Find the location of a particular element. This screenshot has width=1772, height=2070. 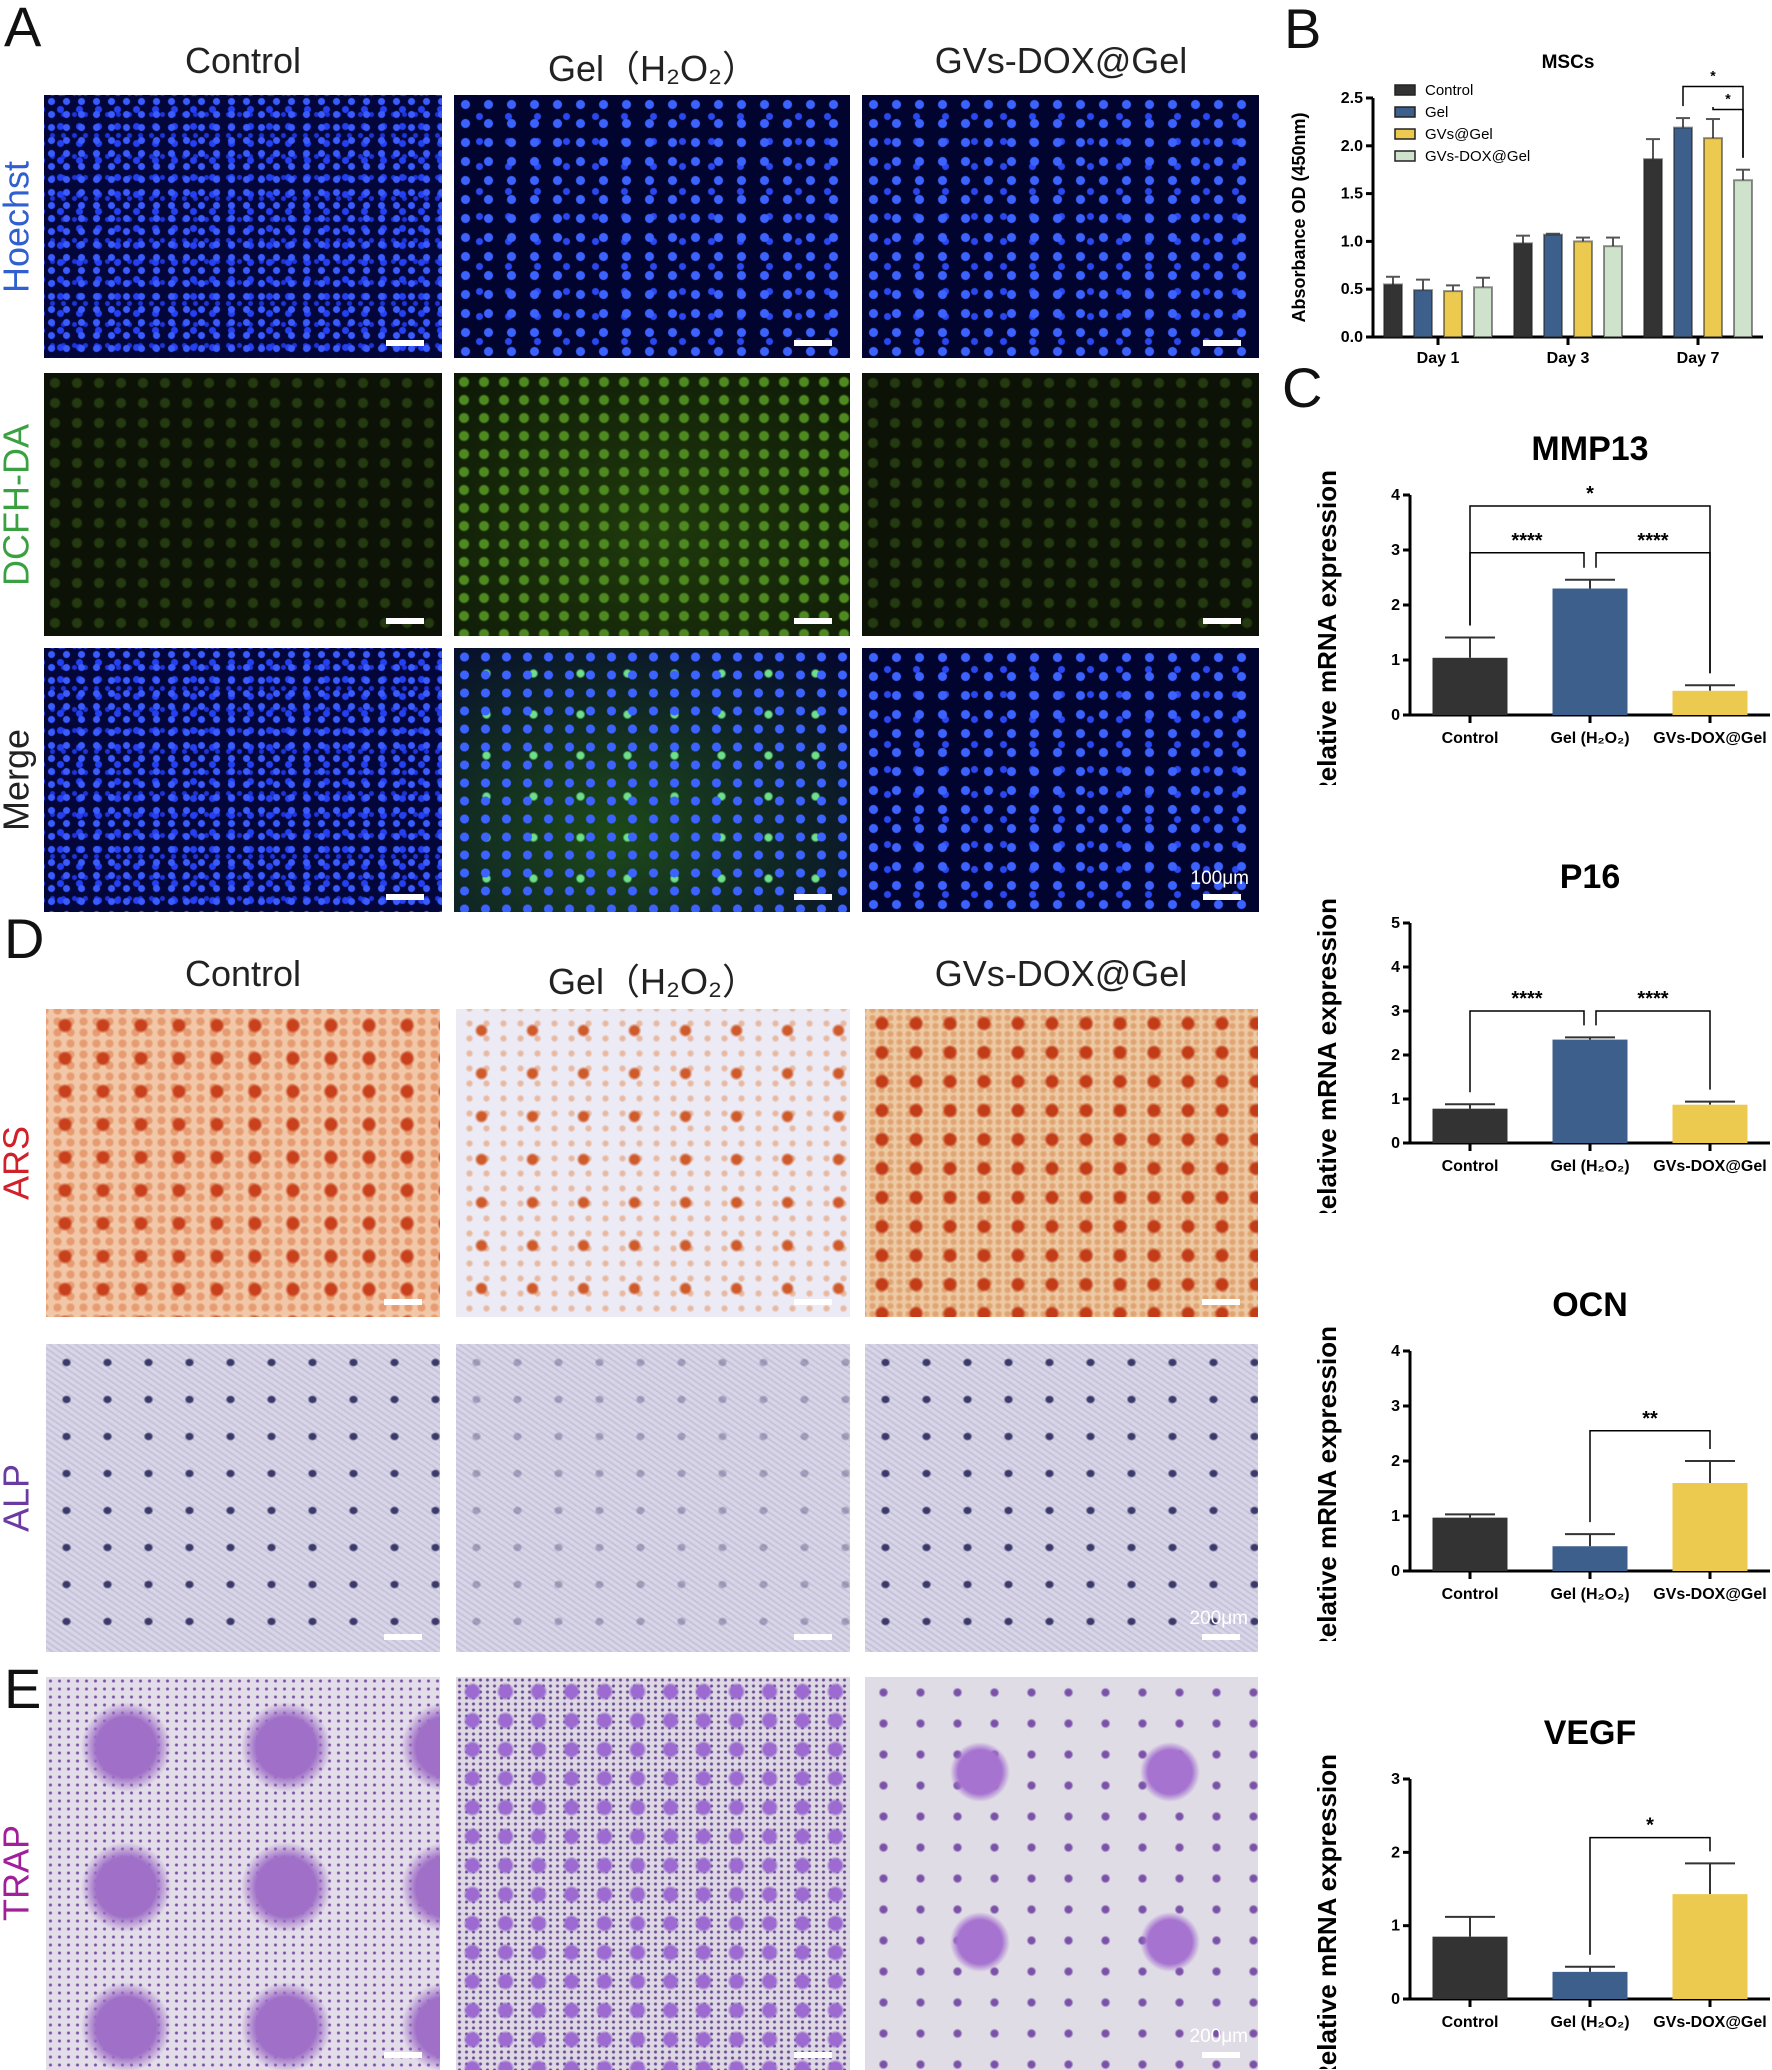

micrograph-dcfh-gvs-dox-gel is located at coordinates (1060, 504).